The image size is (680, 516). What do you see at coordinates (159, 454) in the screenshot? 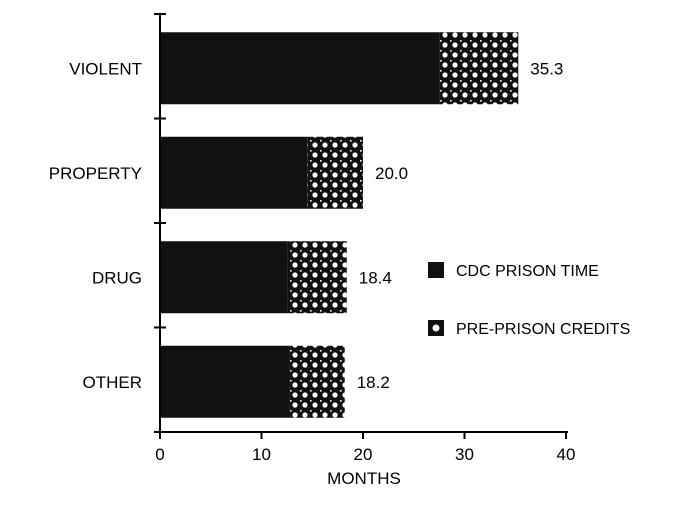
I see `x-tick-label-0: 0` at bounding box center [159, 454].